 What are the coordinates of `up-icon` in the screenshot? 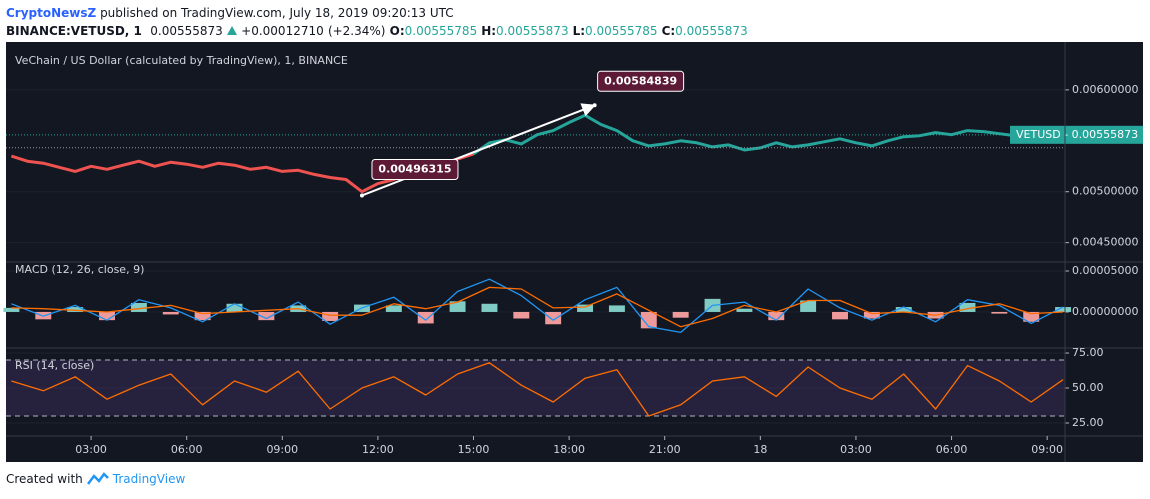 It's located at (231, 30).